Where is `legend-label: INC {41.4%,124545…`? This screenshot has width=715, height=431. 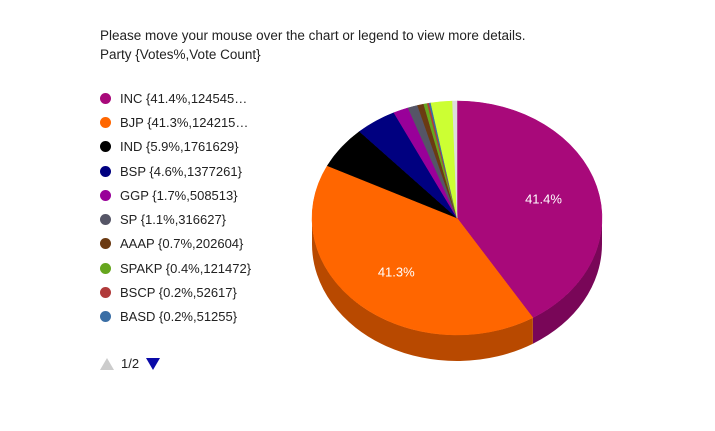
legend-label: INC {41.4%,124545… is located at coordinates (184, 98).